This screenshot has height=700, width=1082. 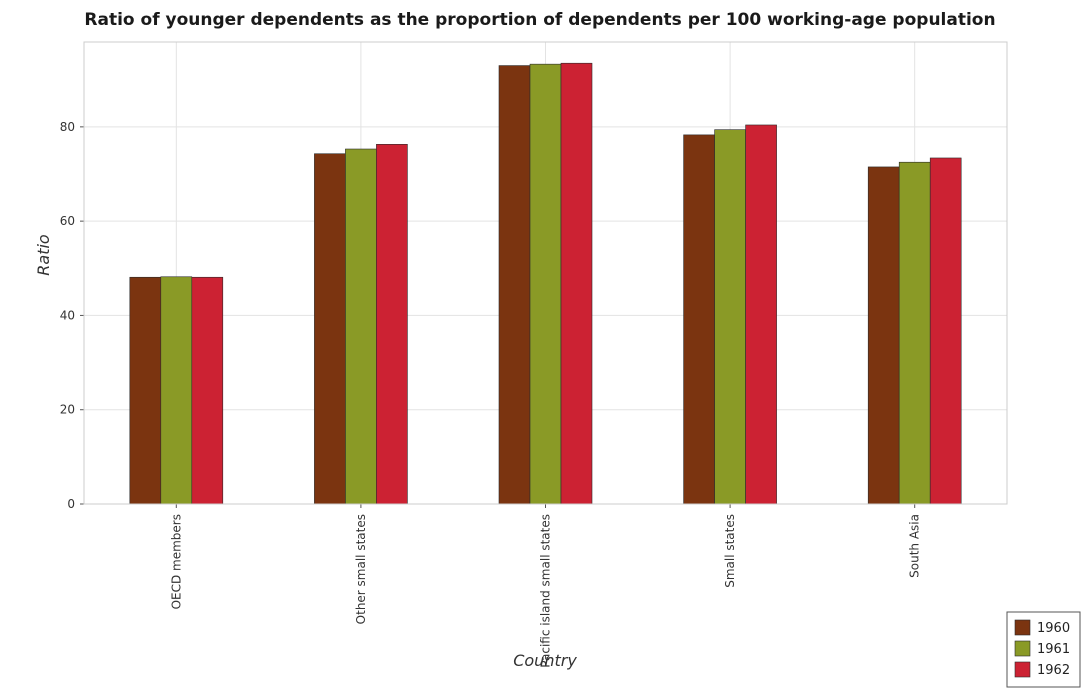 I want to click on bar-1960-pacific-island-small-states, so click(x=514, y=285).